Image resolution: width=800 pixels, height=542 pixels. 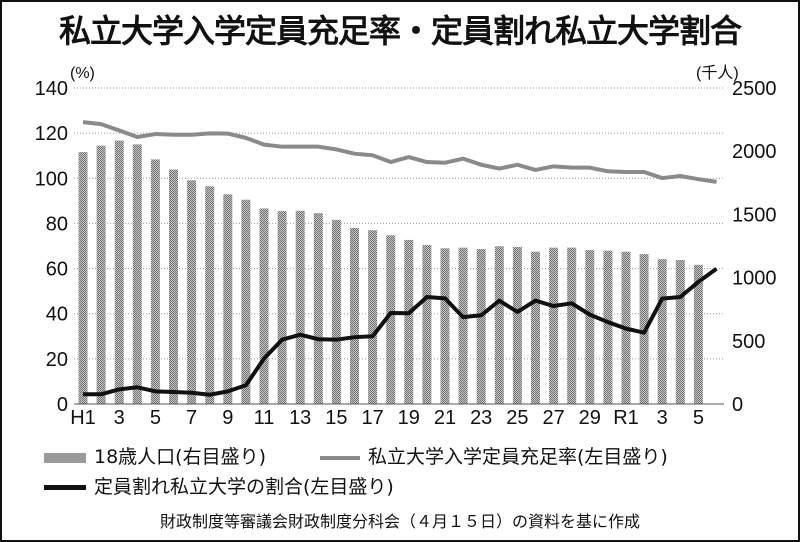 What do you see at coordinates (517, 418) in the screenshot?
I see `x-tick-label: 25` at bounding box center [517, 418].